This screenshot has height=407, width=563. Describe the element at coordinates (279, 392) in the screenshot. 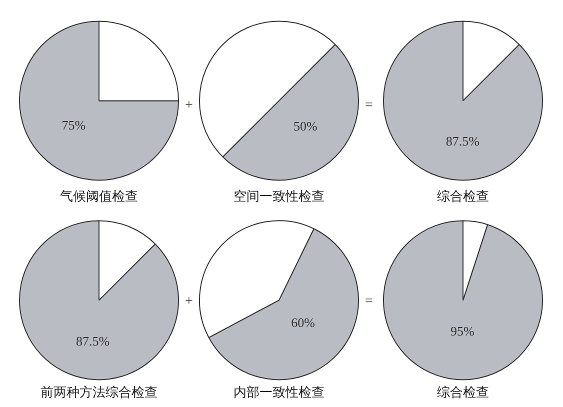

I see `text: 内部一致性检查` at that location.